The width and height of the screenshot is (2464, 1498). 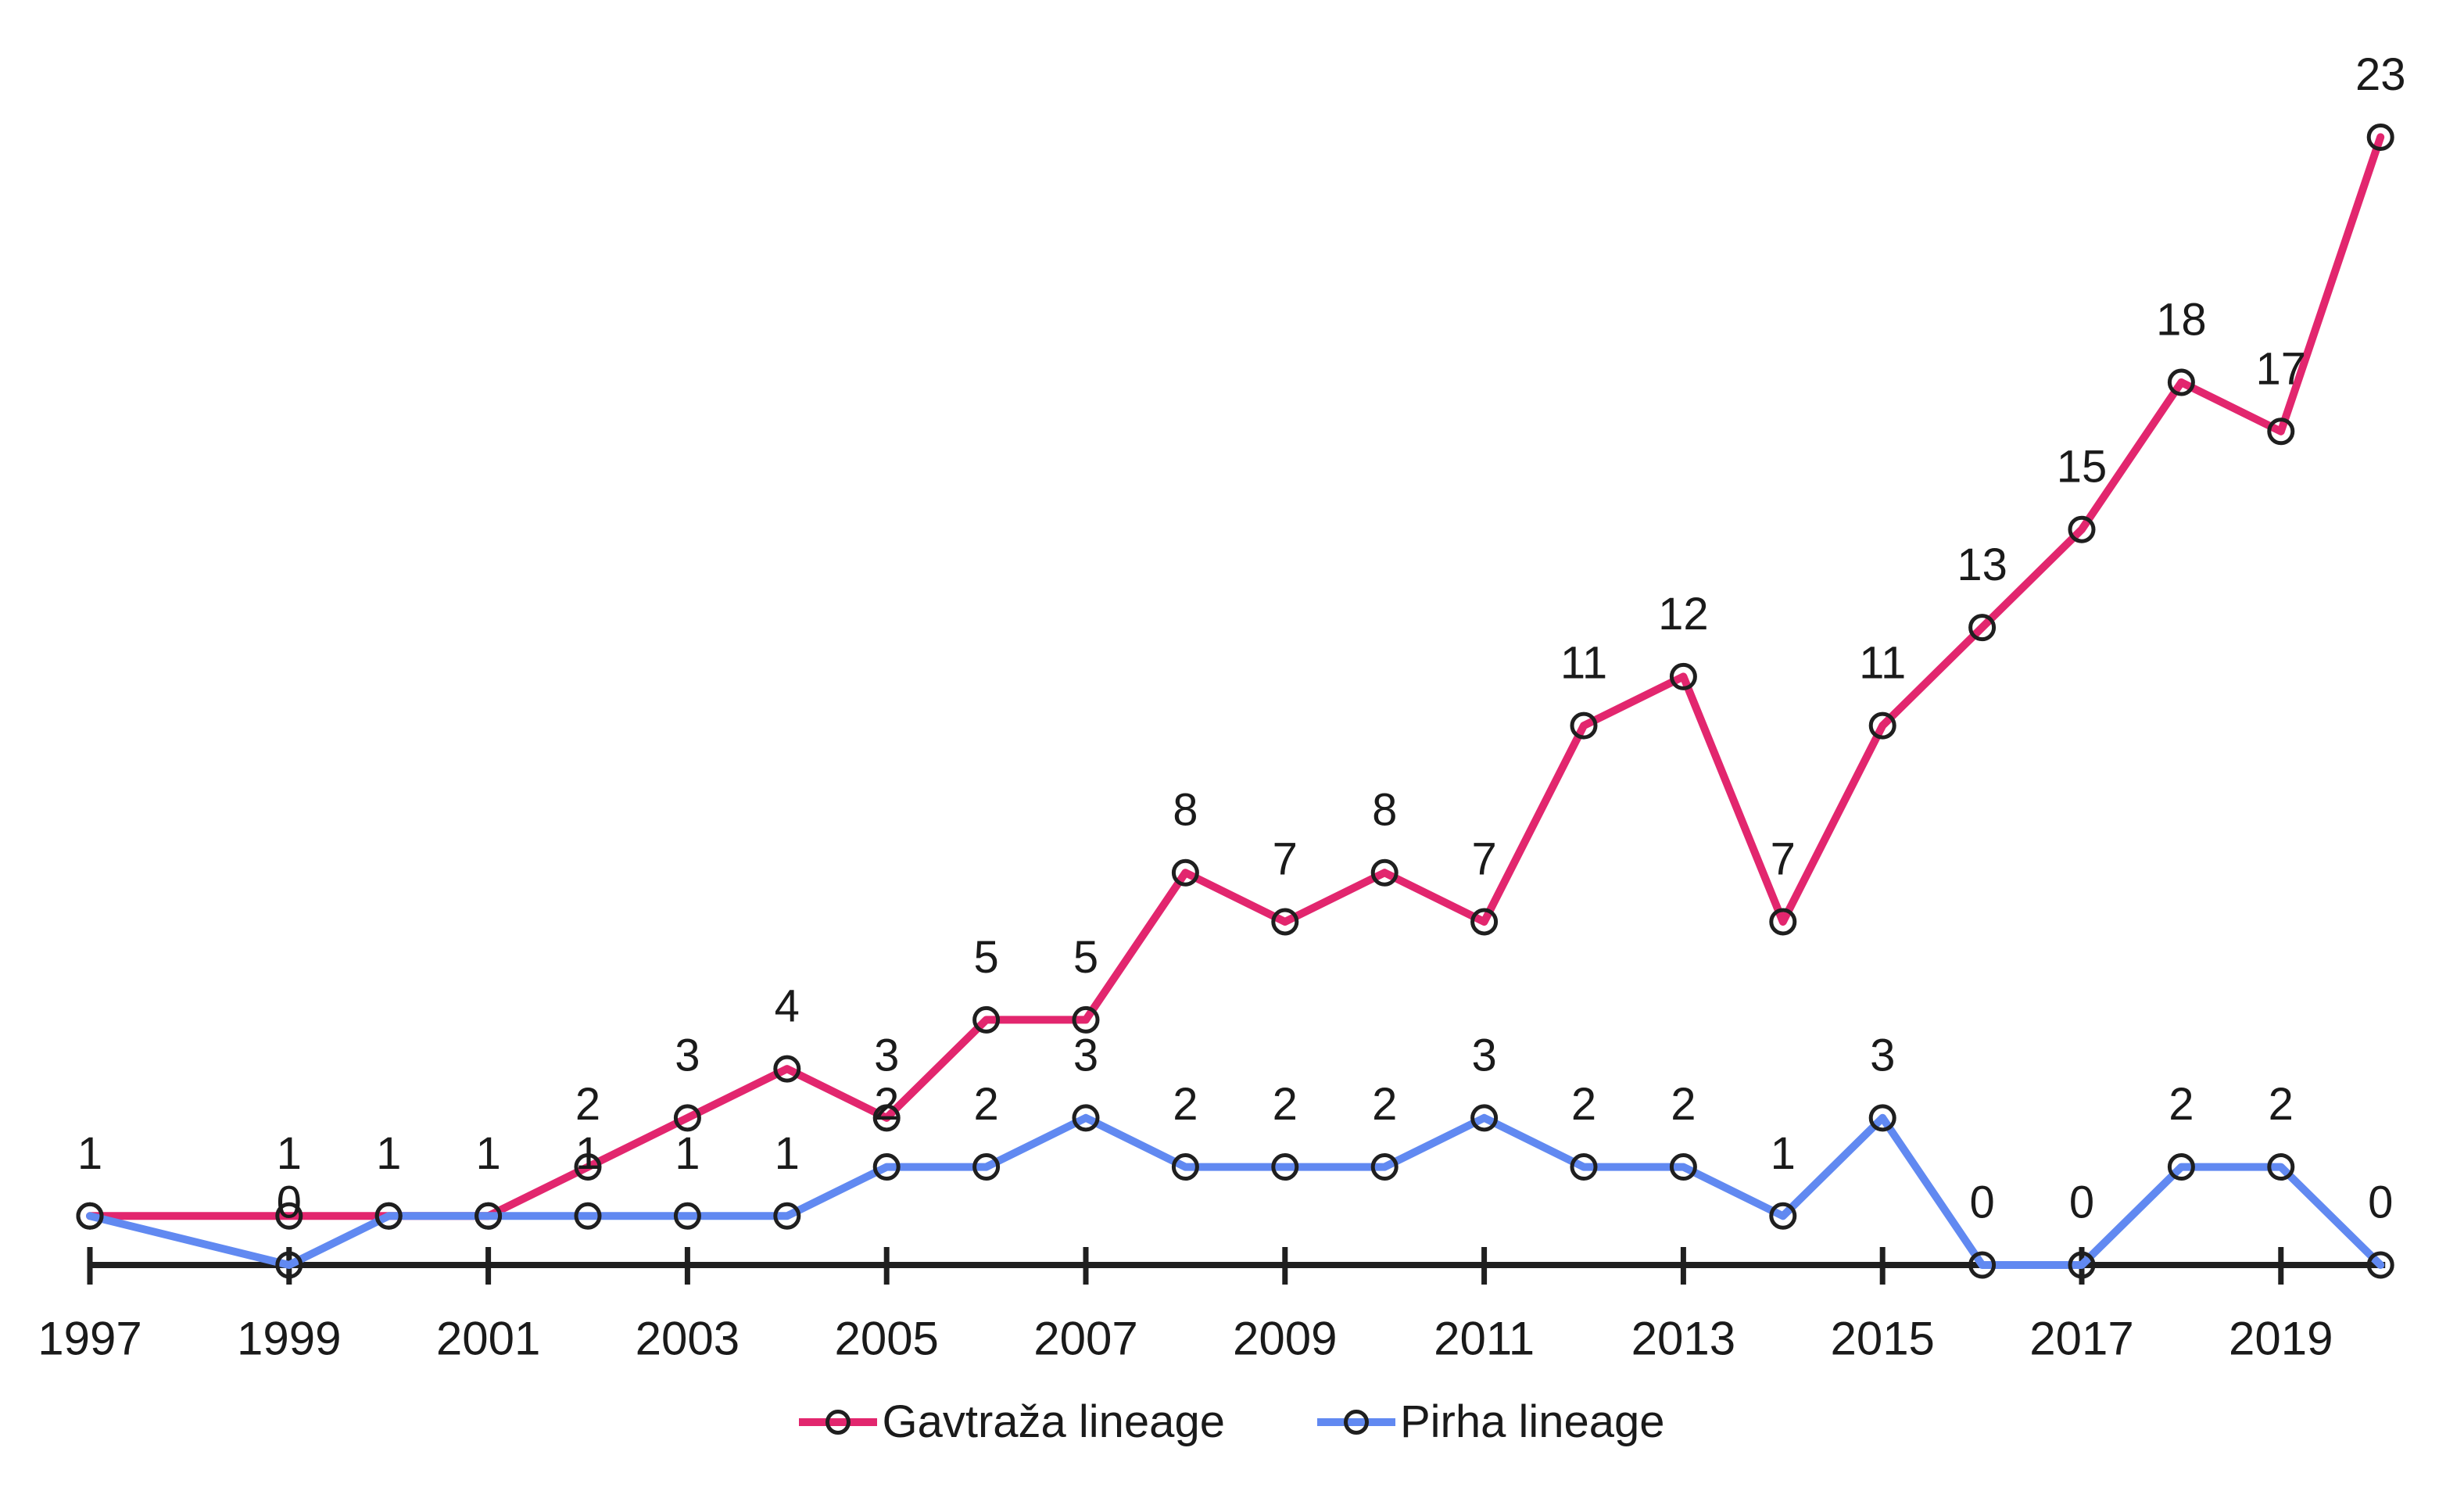 I want to click on data-label-gavtraza: 4, so click(x=787, y=1006).